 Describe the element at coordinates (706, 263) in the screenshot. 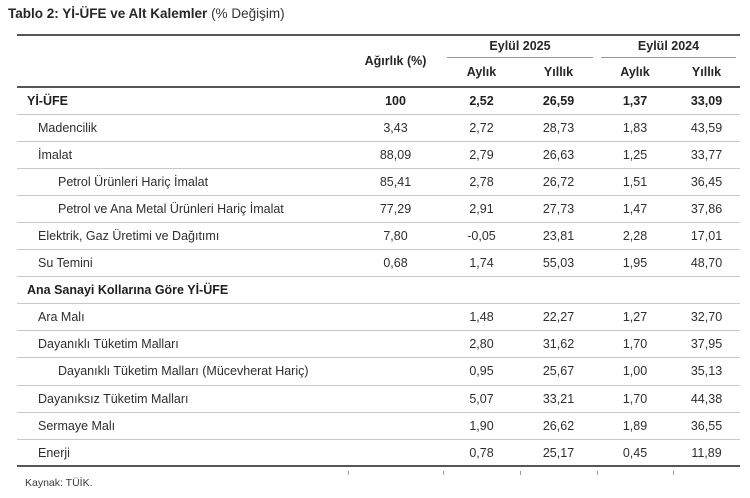

I see `cell-value: 48,70` at that location.